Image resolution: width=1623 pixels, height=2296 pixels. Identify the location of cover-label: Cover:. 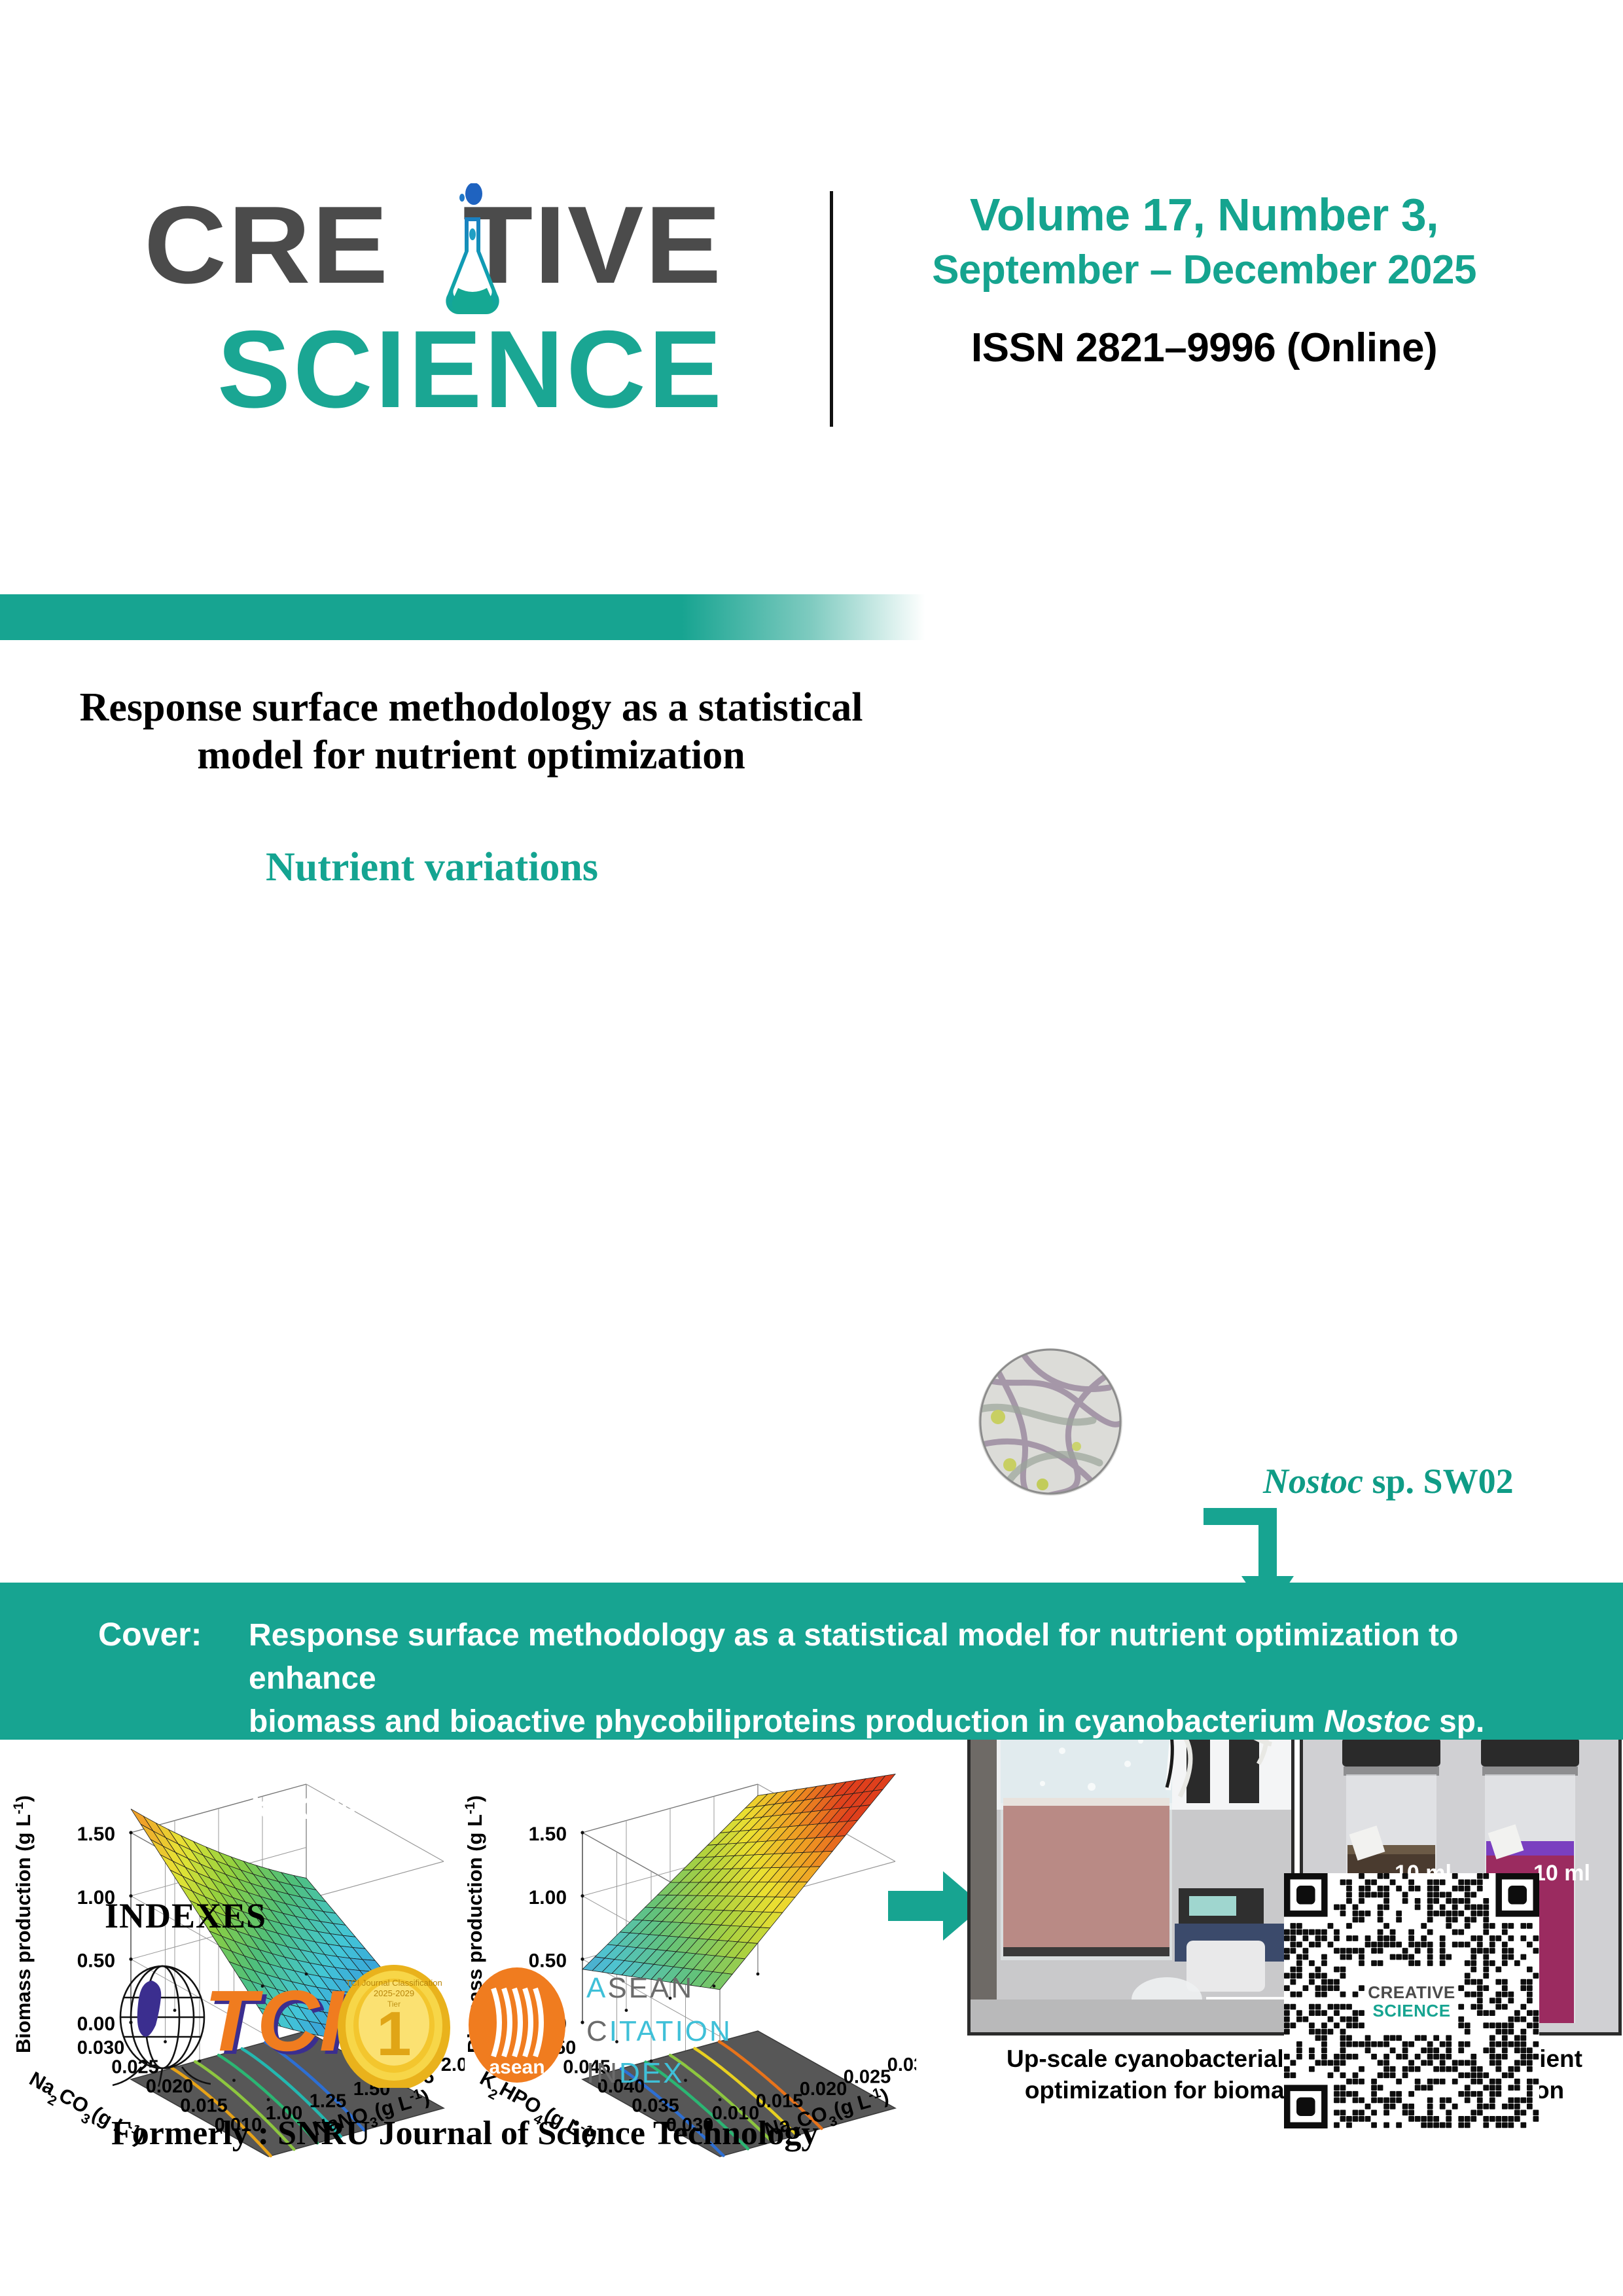
(150, 1634).